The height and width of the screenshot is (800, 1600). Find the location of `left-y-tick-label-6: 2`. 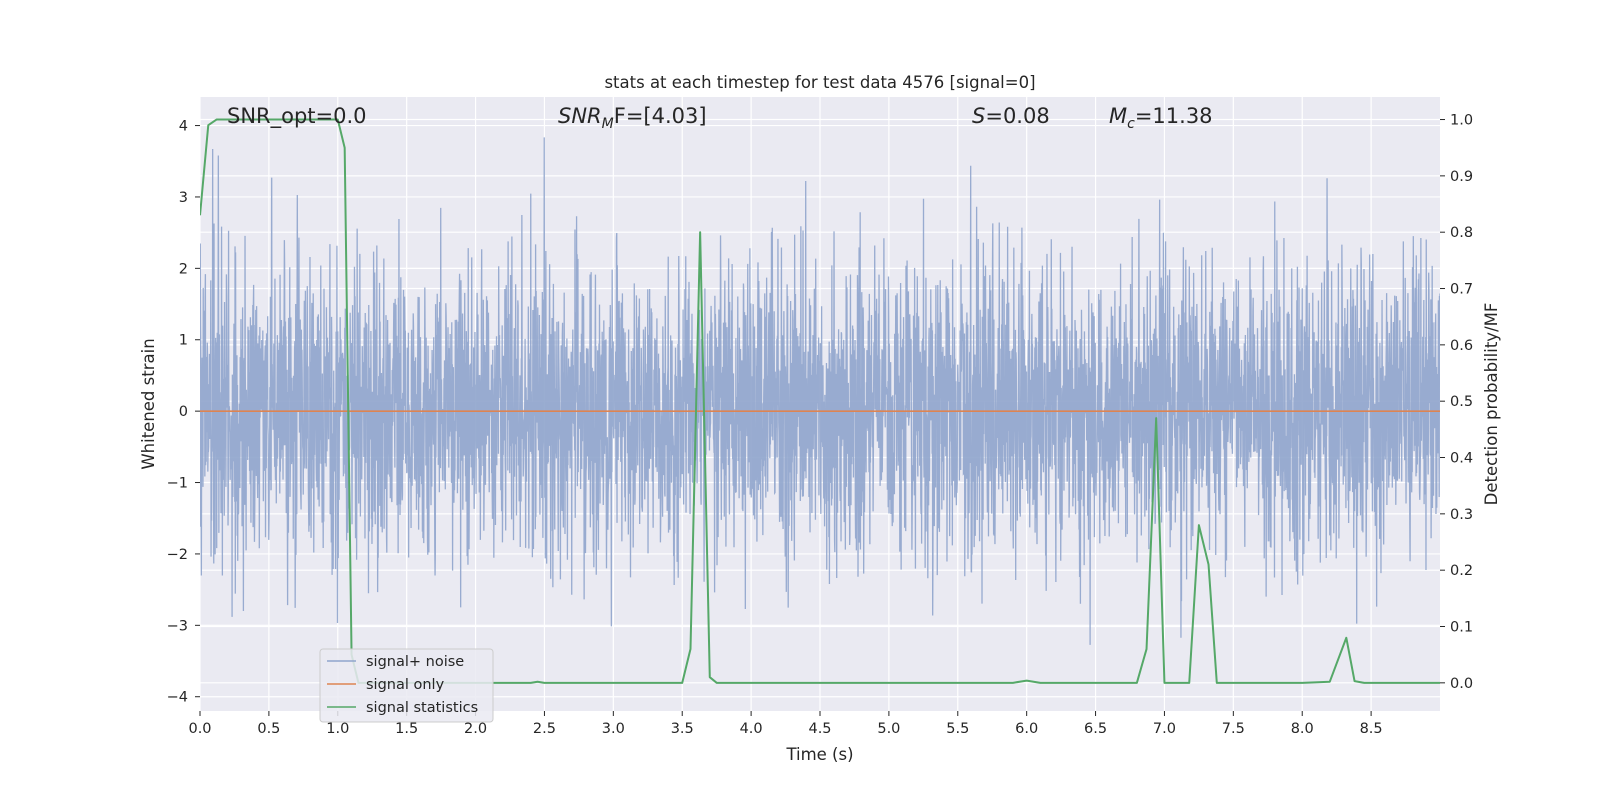

left-y-tick-label-6: 2 is located at coordinates (183, 269).